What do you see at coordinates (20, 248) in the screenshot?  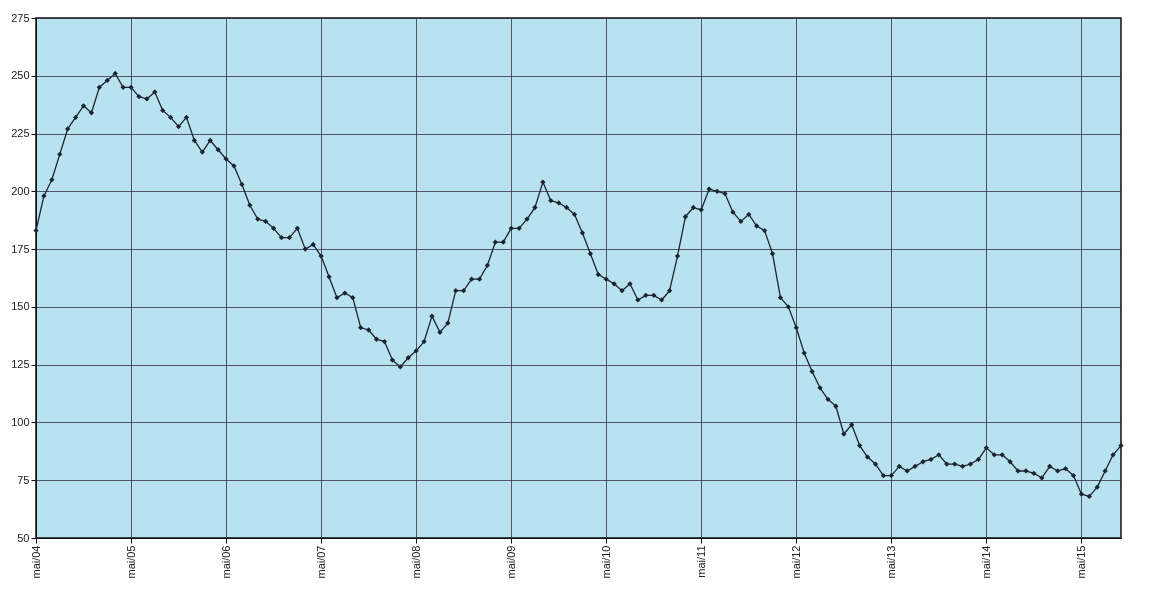 I see `y-tick-label: 175` at bounding box center [20, 248].